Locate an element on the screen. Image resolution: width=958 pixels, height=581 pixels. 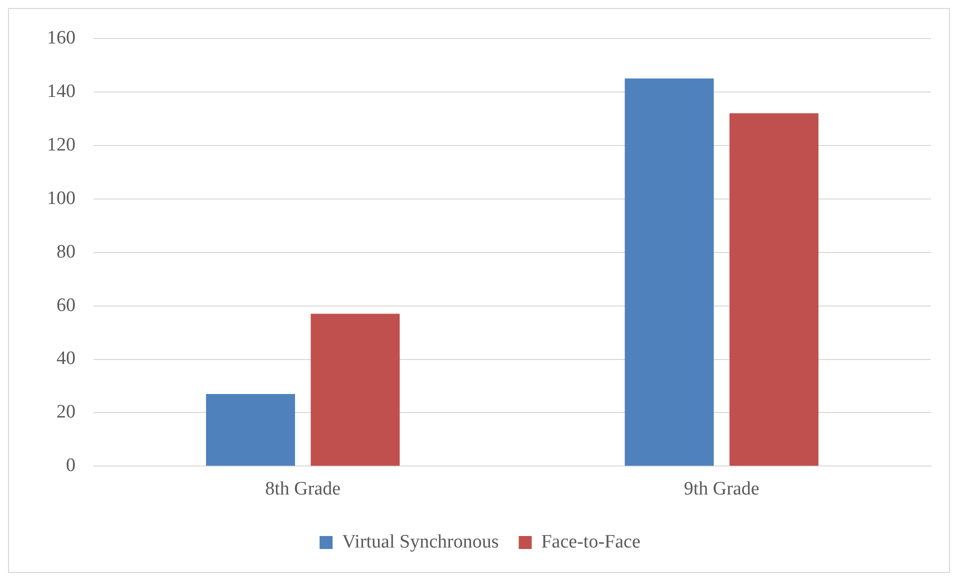
y-tick-label: 80 is located at coordinates (66, 251).